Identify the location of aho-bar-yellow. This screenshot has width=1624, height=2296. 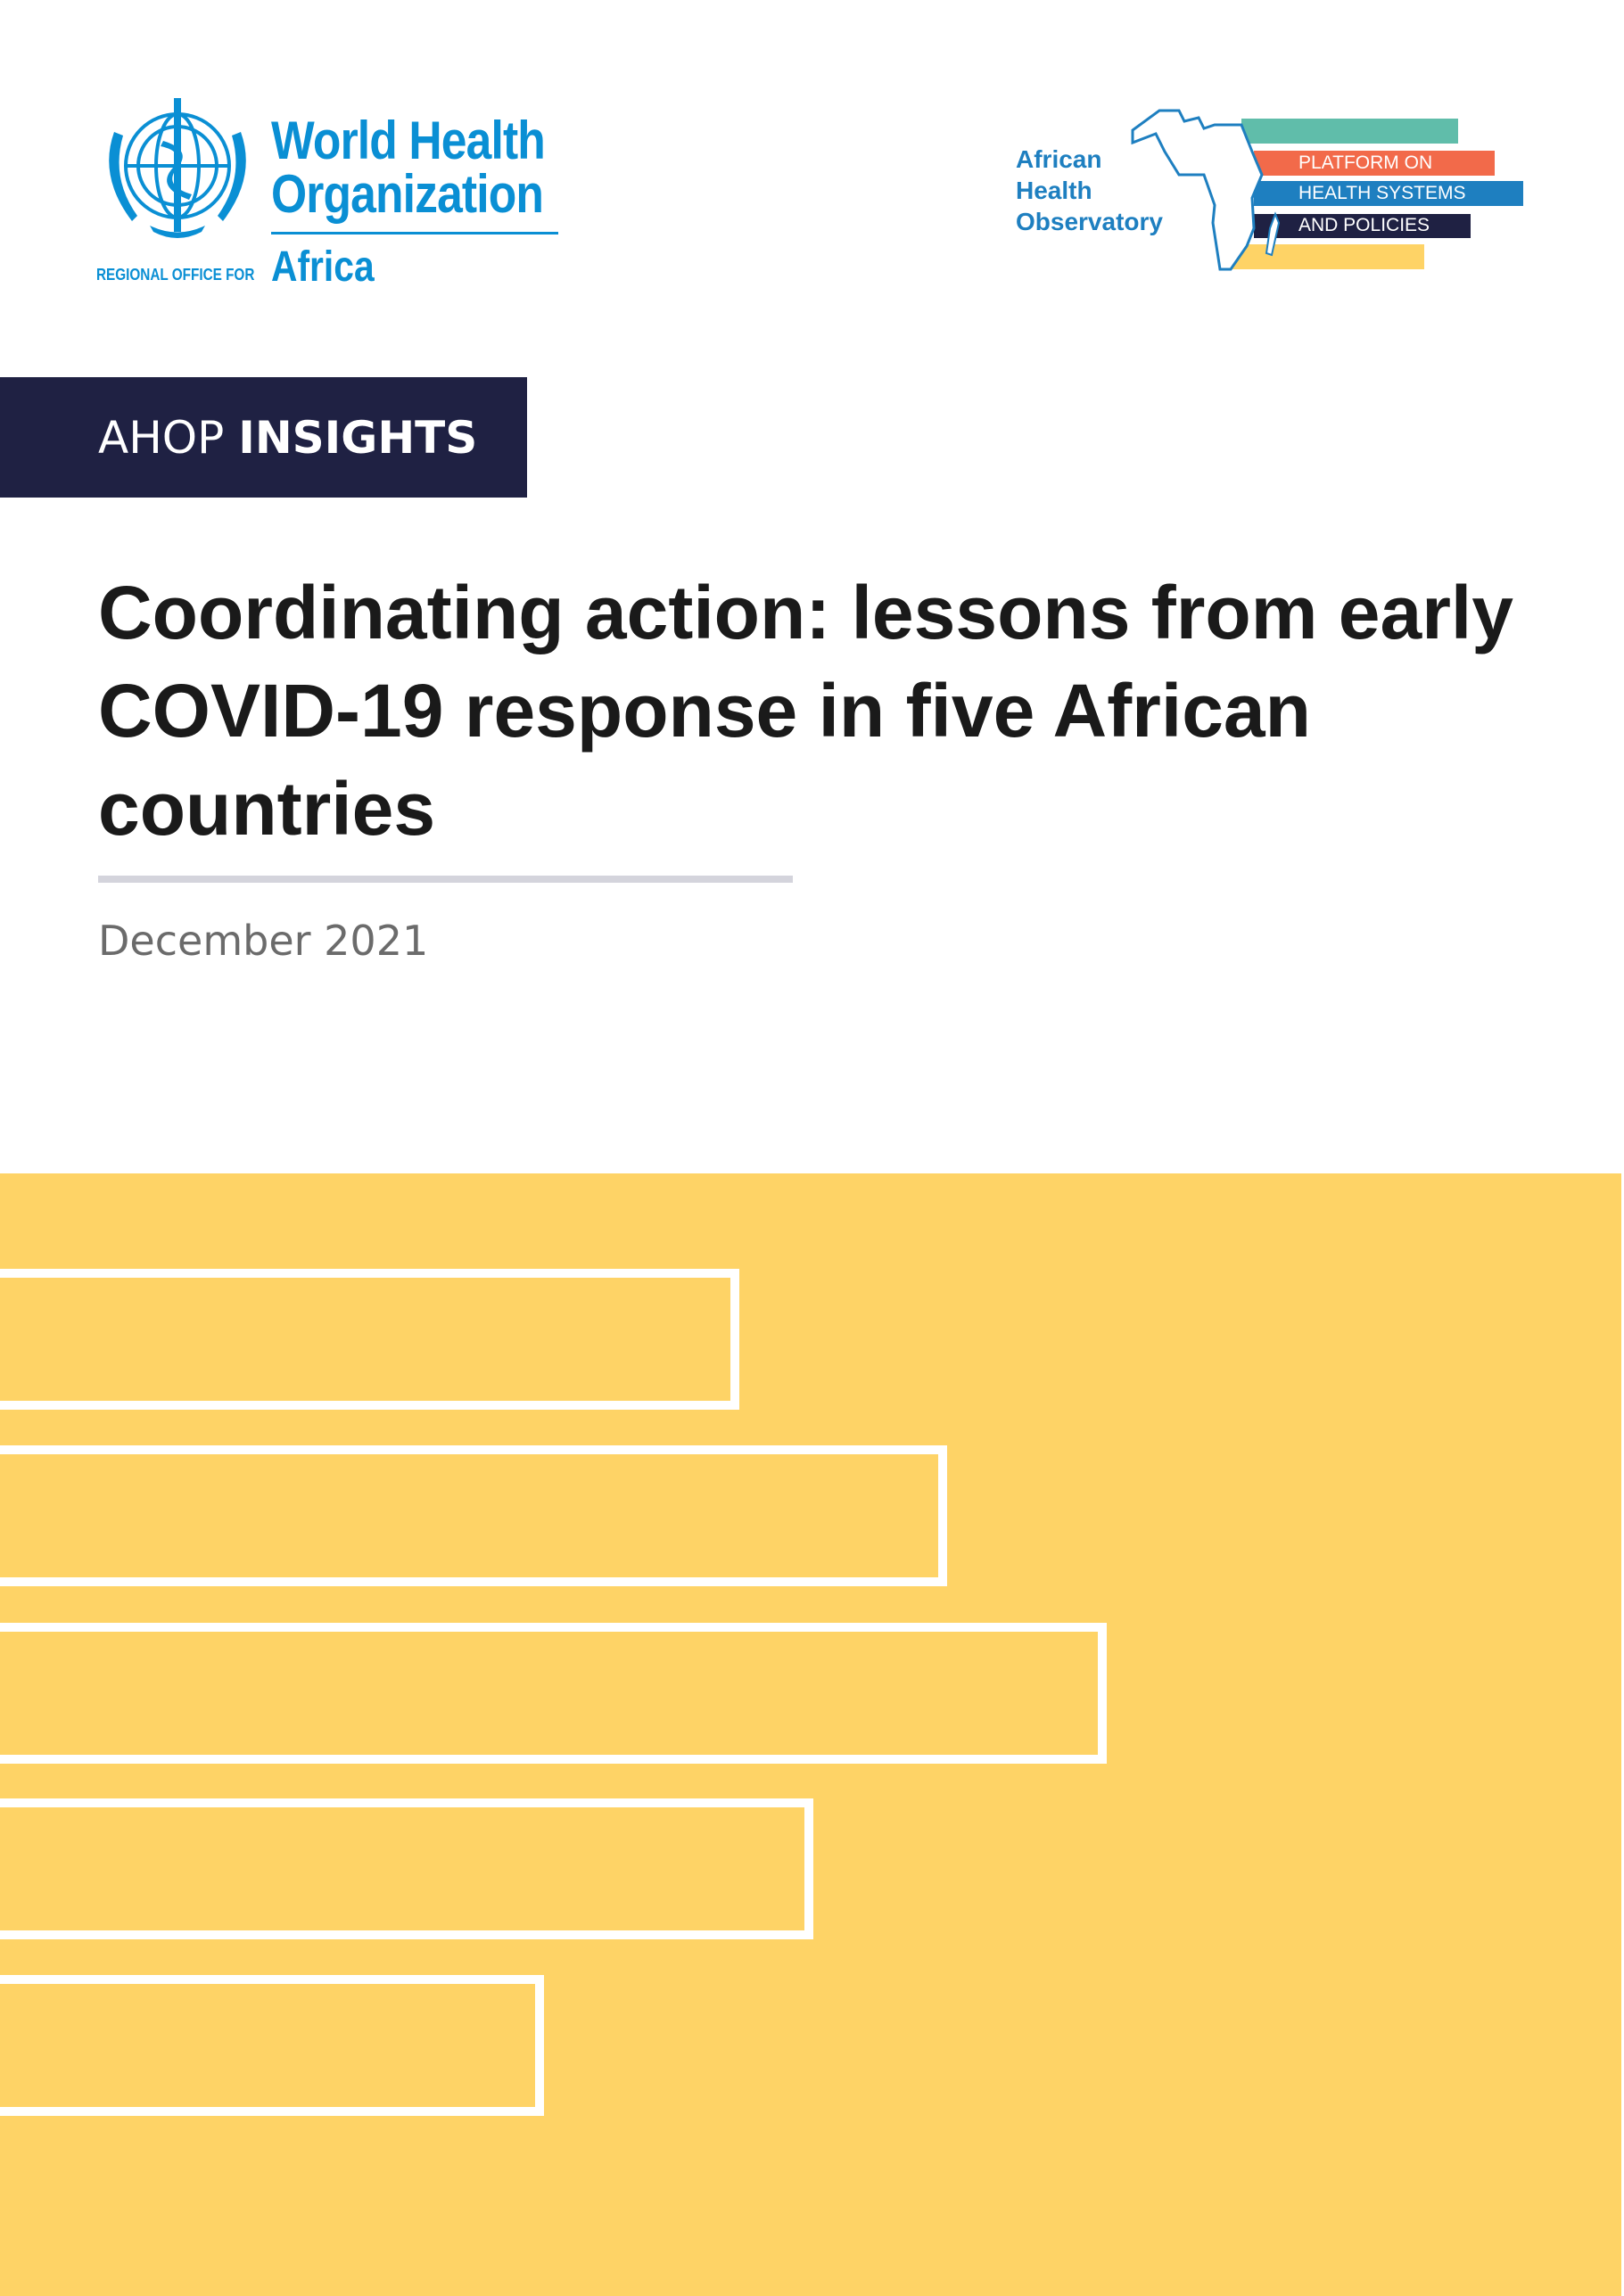
(1326, 256).